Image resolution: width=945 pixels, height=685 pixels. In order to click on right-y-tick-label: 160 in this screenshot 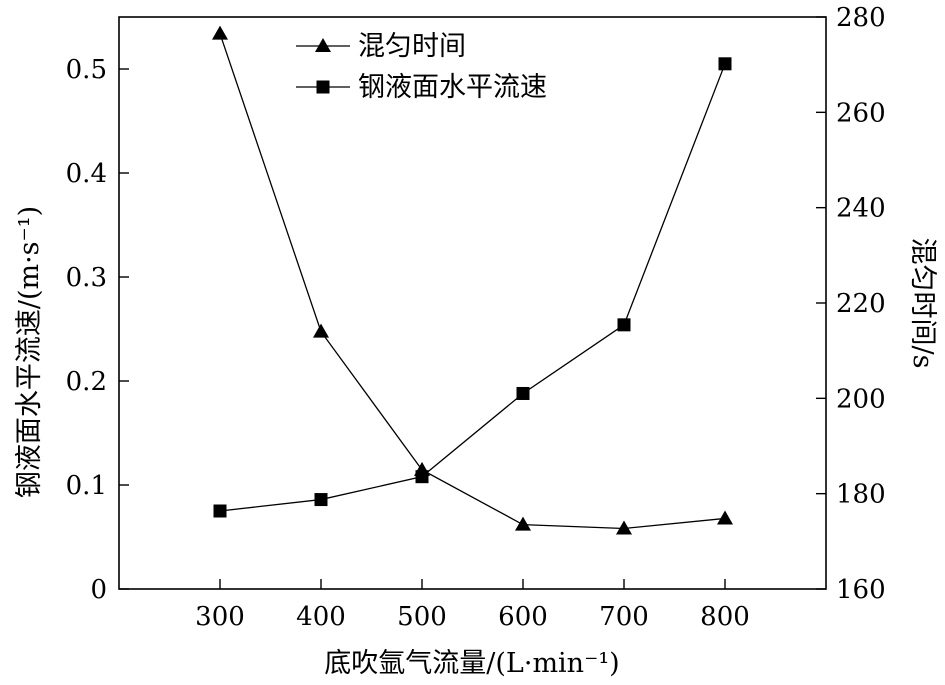, I will do `click(861, 590)`.